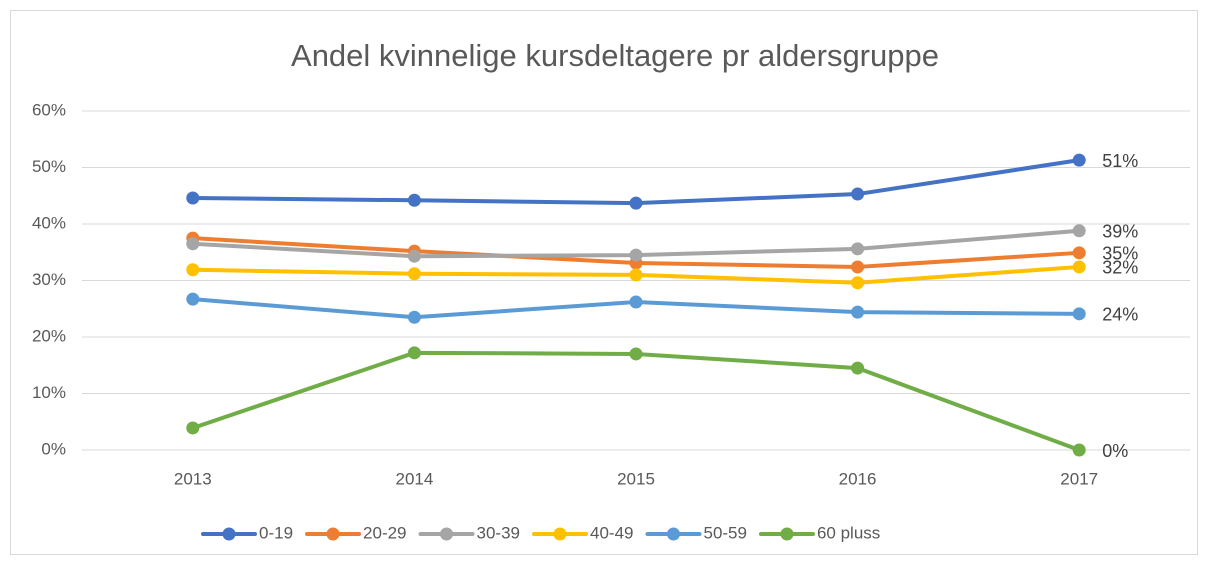 This screenshot has width=1208, height=569. I want to click on x-tick-label: 2014, so click(414, 478).